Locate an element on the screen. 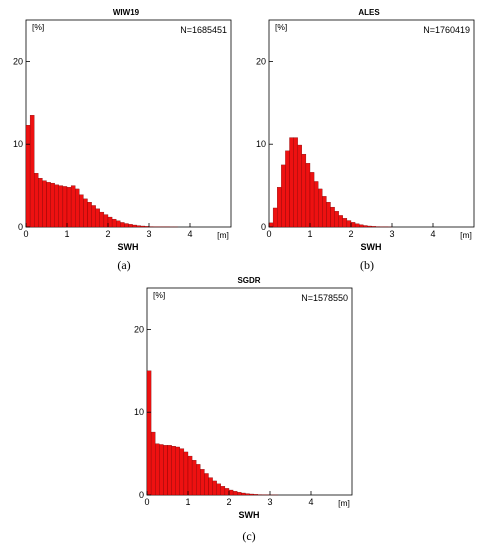  x-axis-label: SWH is located at coordinates (371, 247).